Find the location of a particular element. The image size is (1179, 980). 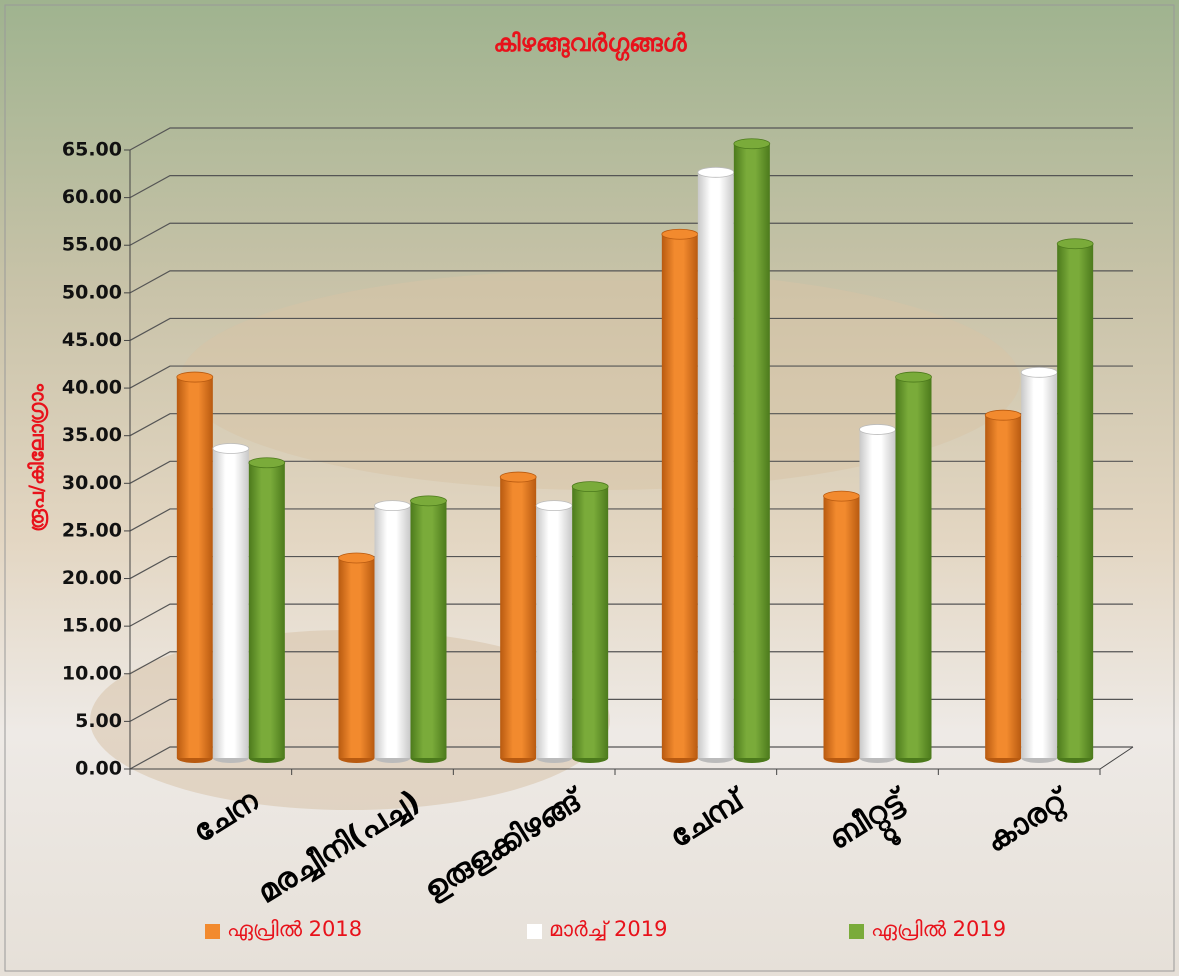

y-tick-label: 50.00 is located at coordinates (92, 292).